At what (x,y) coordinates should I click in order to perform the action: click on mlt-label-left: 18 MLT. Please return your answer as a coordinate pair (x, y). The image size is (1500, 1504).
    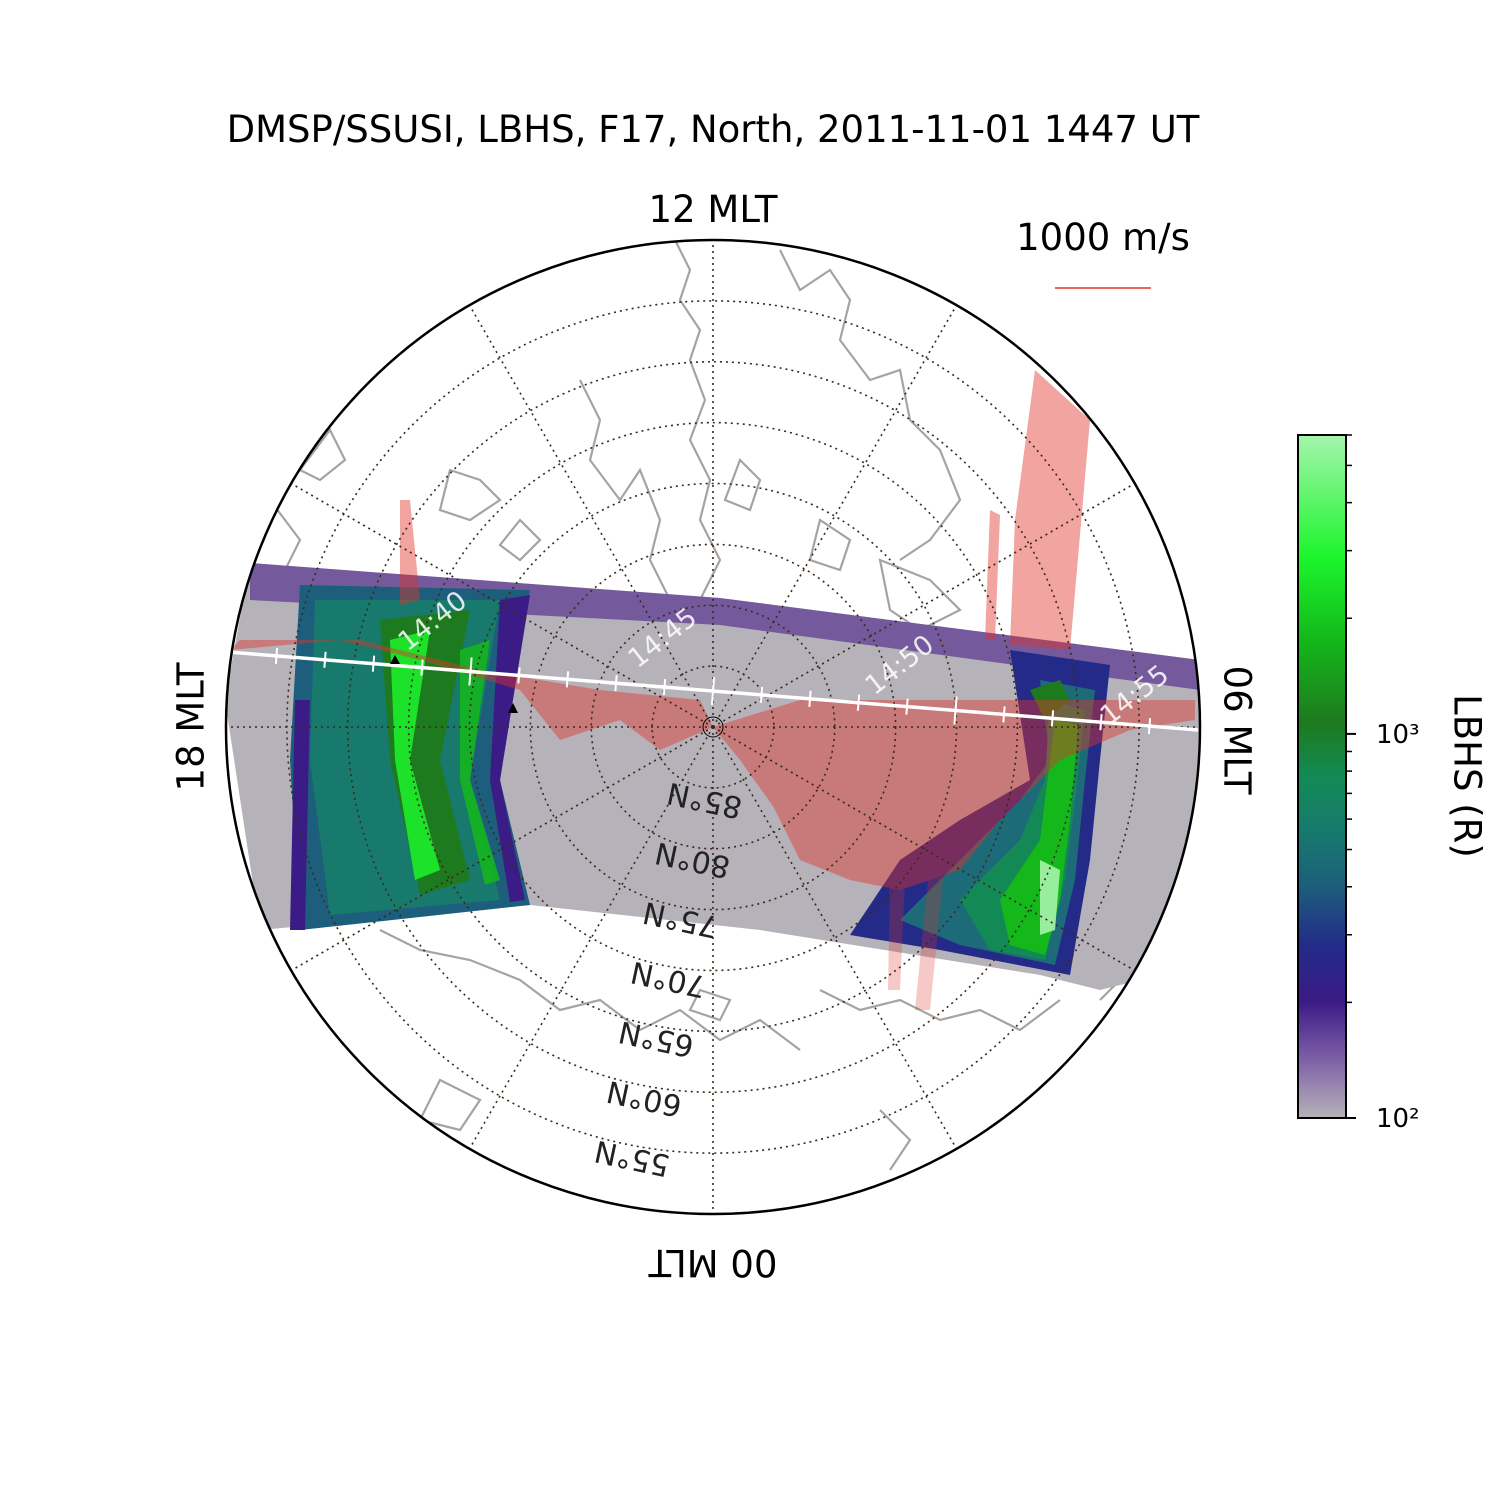
    Looking at the image, I should click on (191, 726).